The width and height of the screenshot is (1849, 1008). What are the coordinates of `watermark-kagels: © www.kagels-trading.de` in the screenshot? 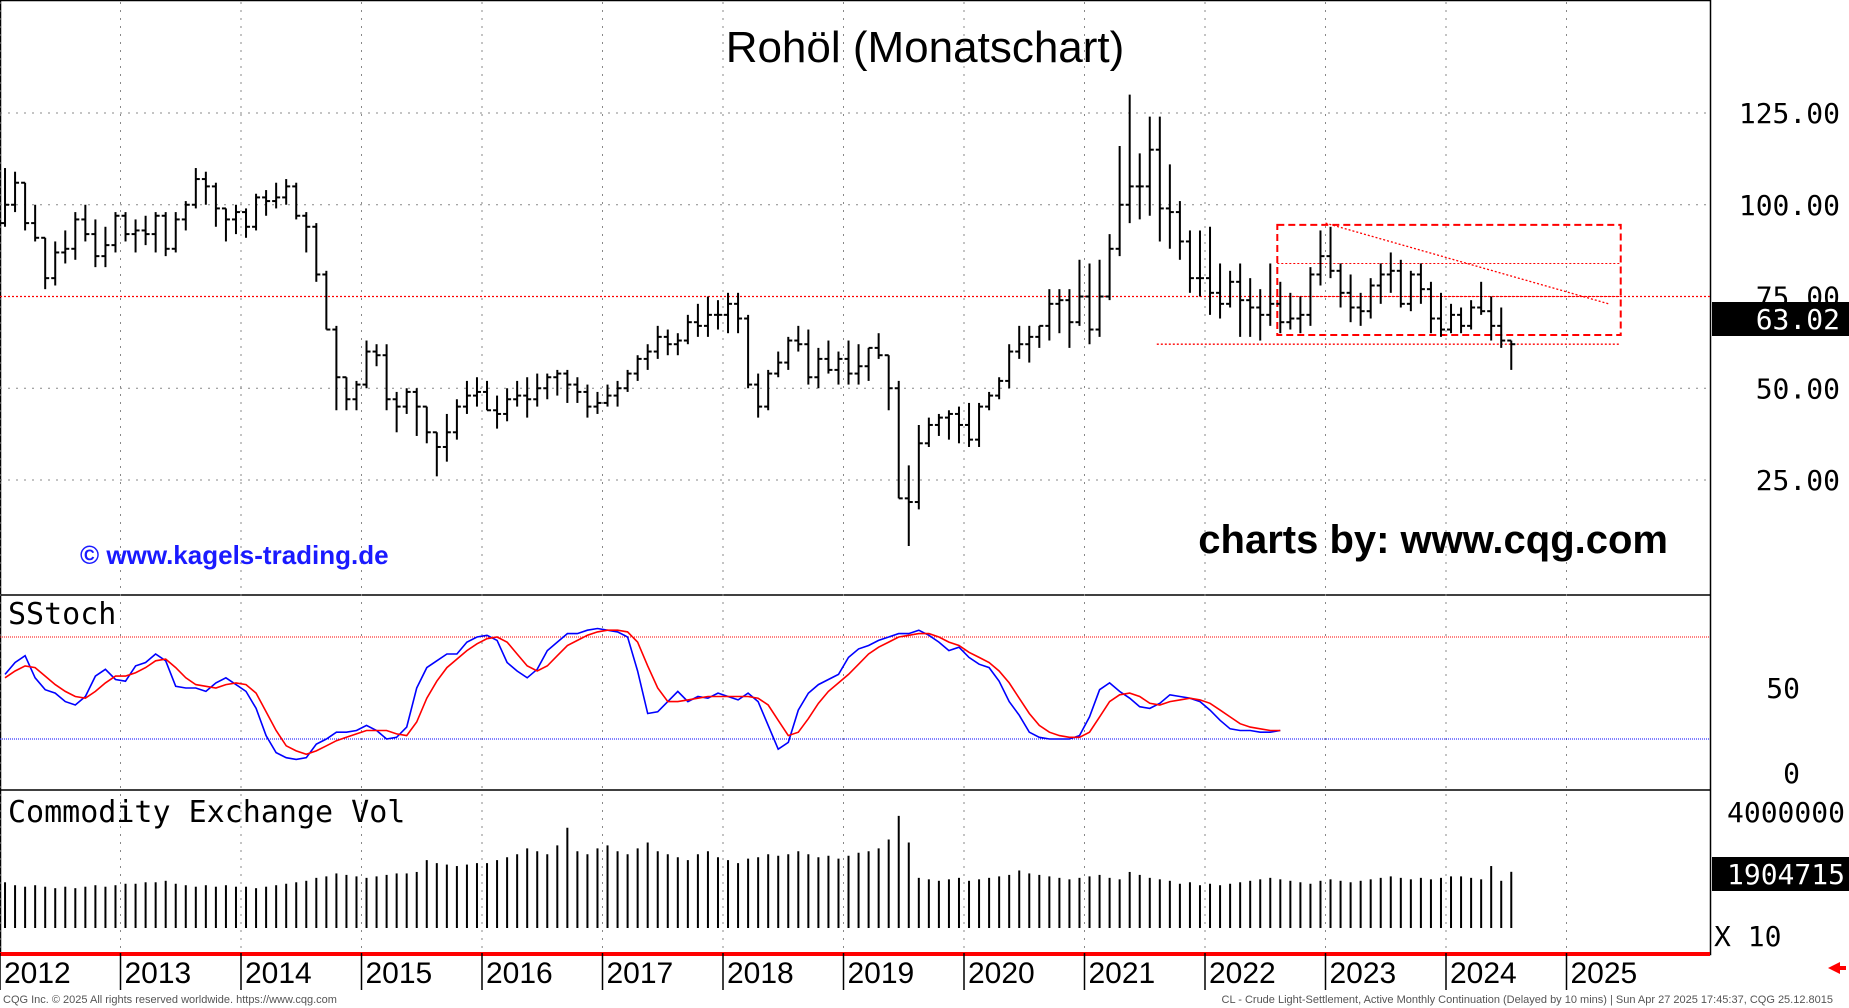 It's located at (234, 555).